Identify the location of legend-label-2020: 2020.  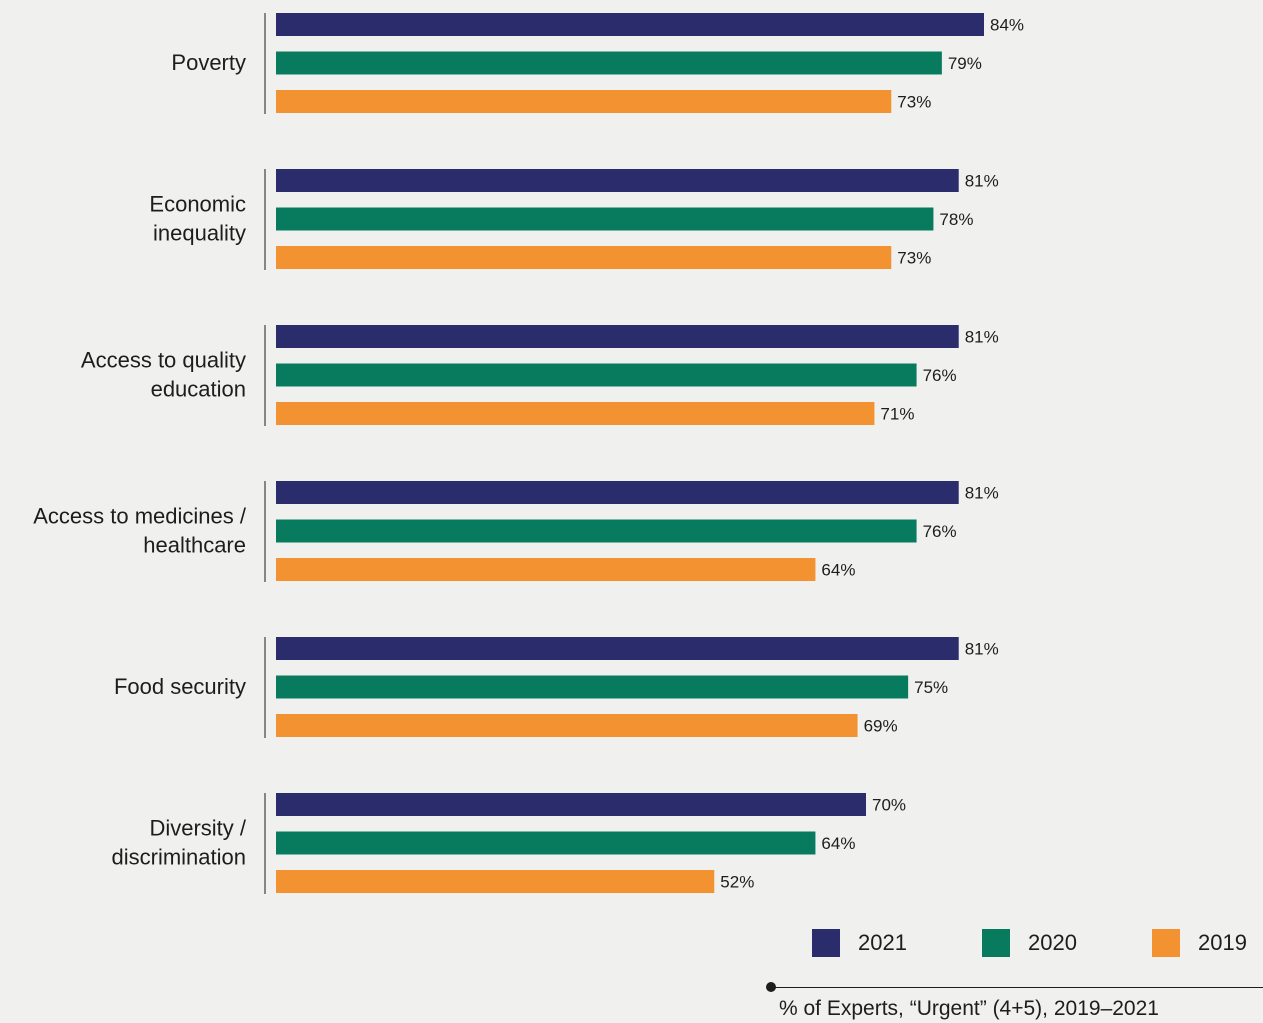
(1052, 942).